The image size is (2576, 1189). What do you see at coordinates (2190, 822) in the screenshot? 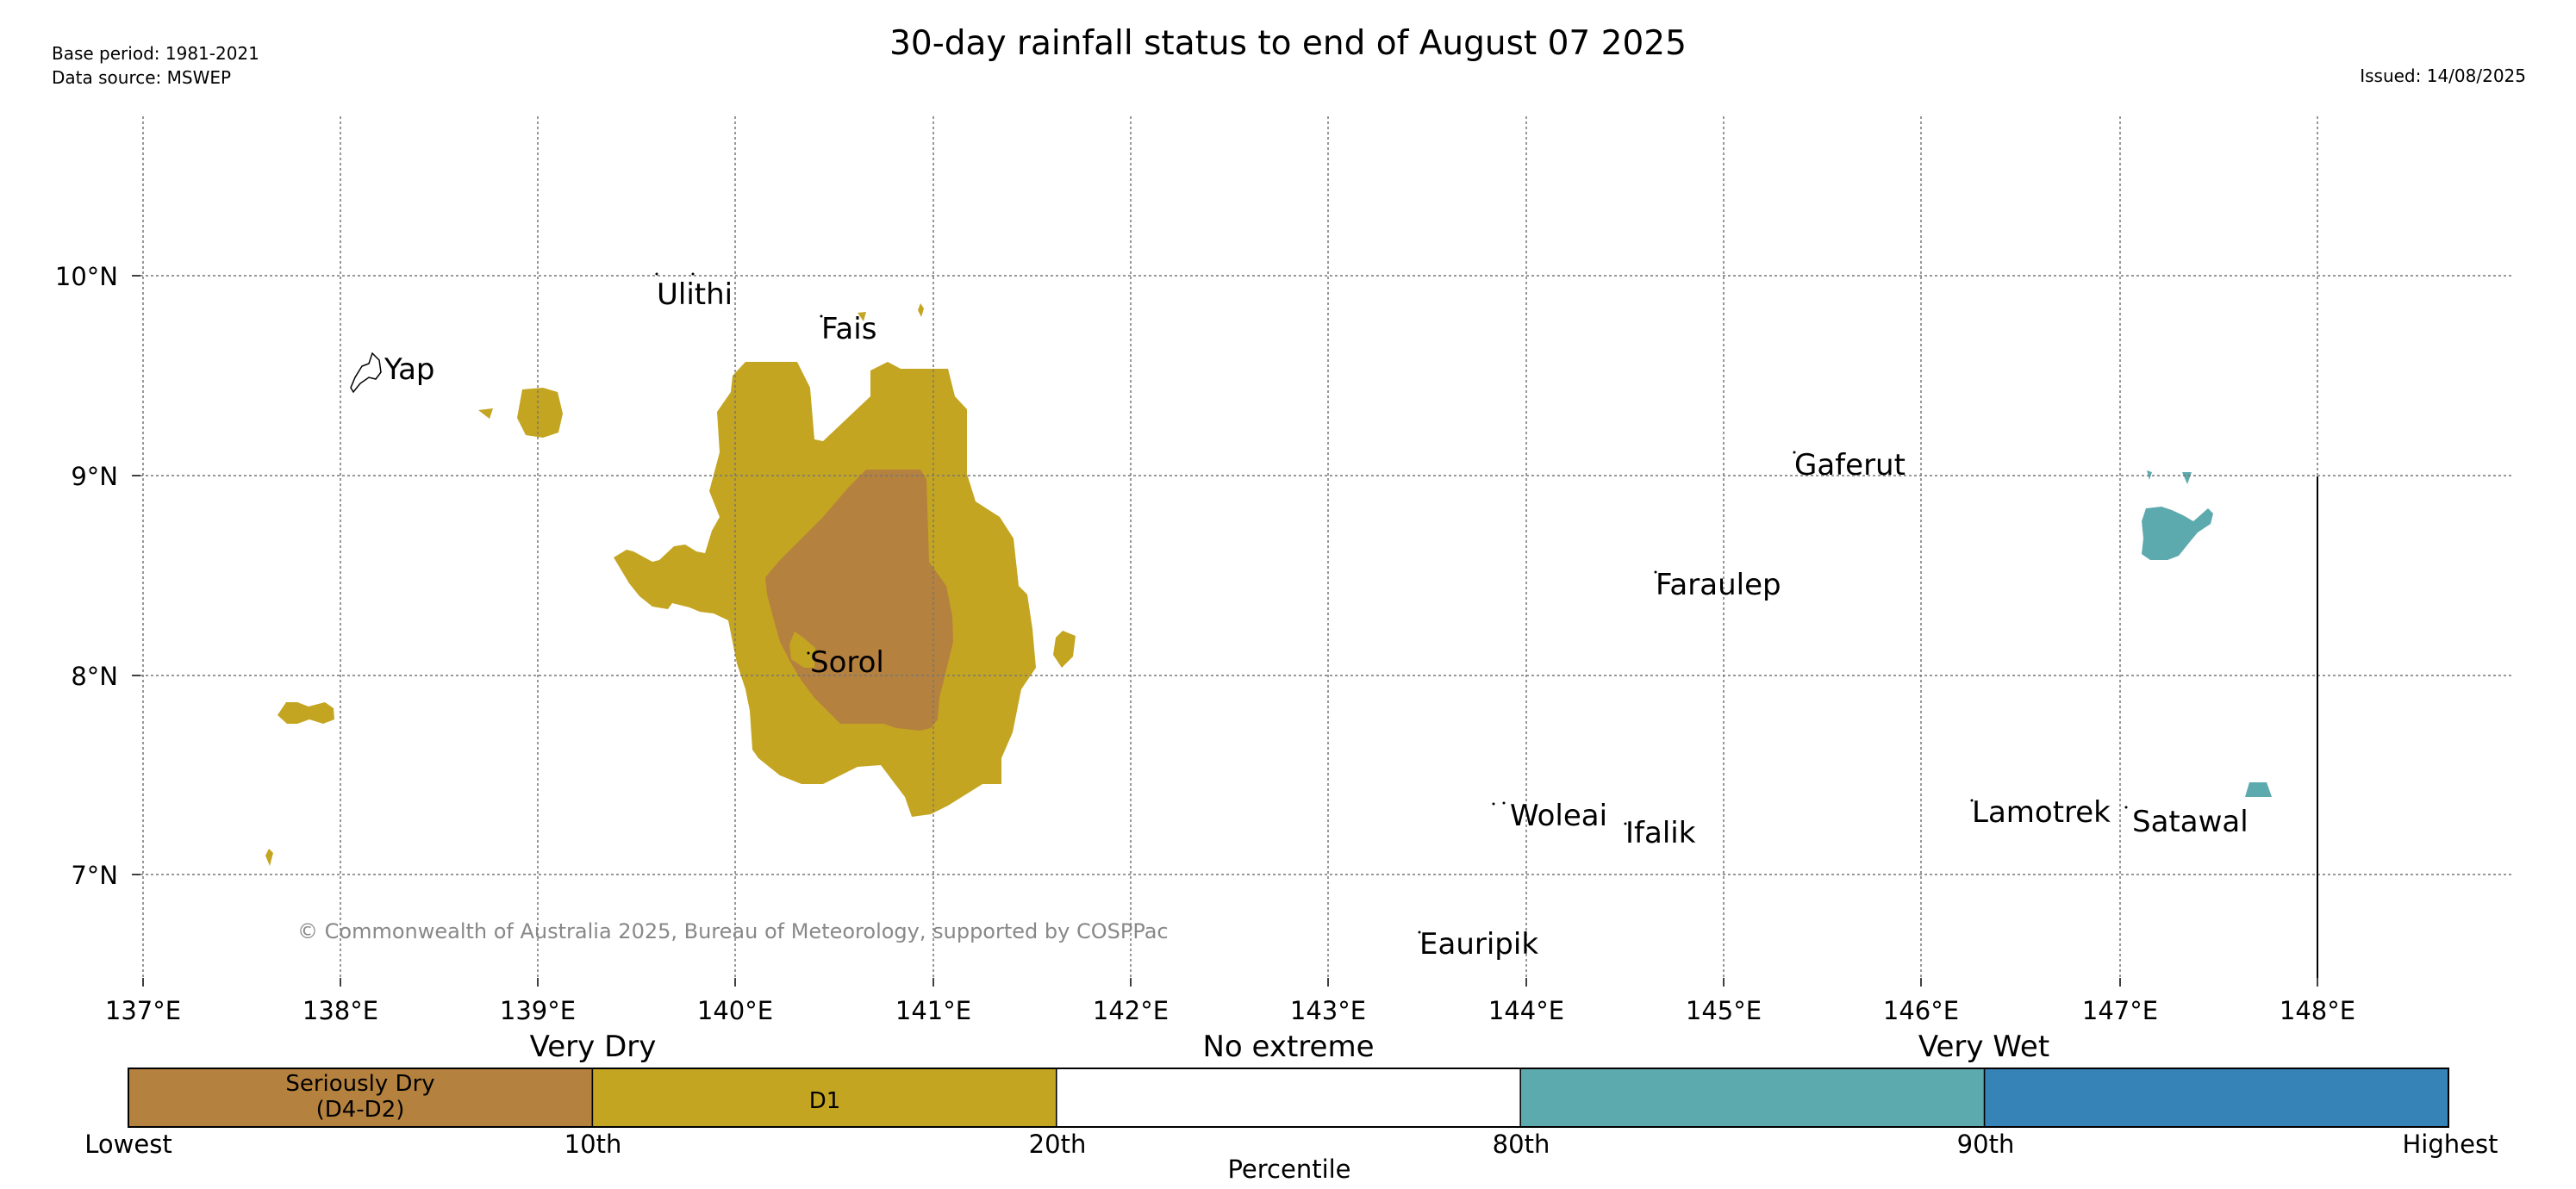
I see `place-label: Satawal` at bounding box center [2190, 822].